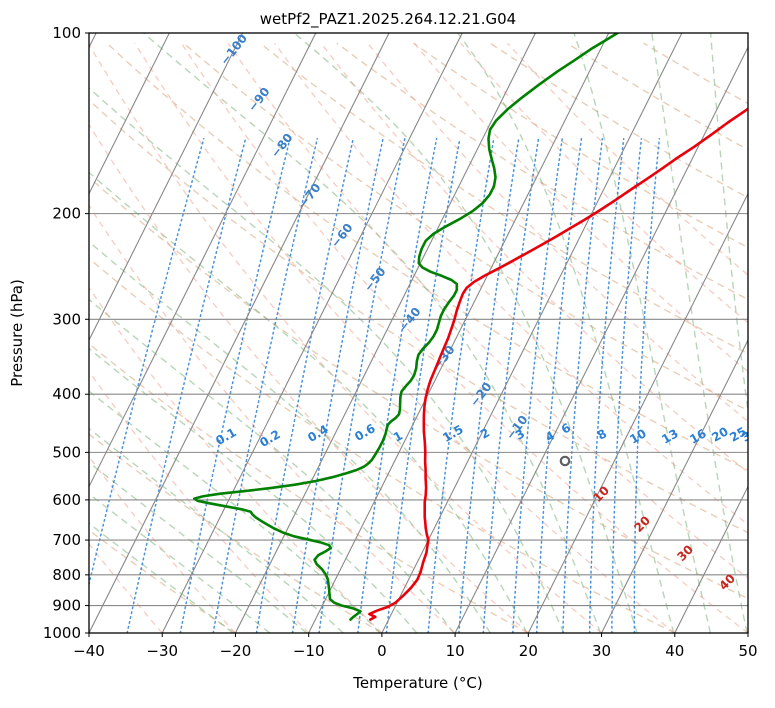 This screenshot has height=708, width=775. Describe the element at coordinates (455, 651) in the screenshot. I see `x-tick-label: 10` at that location.